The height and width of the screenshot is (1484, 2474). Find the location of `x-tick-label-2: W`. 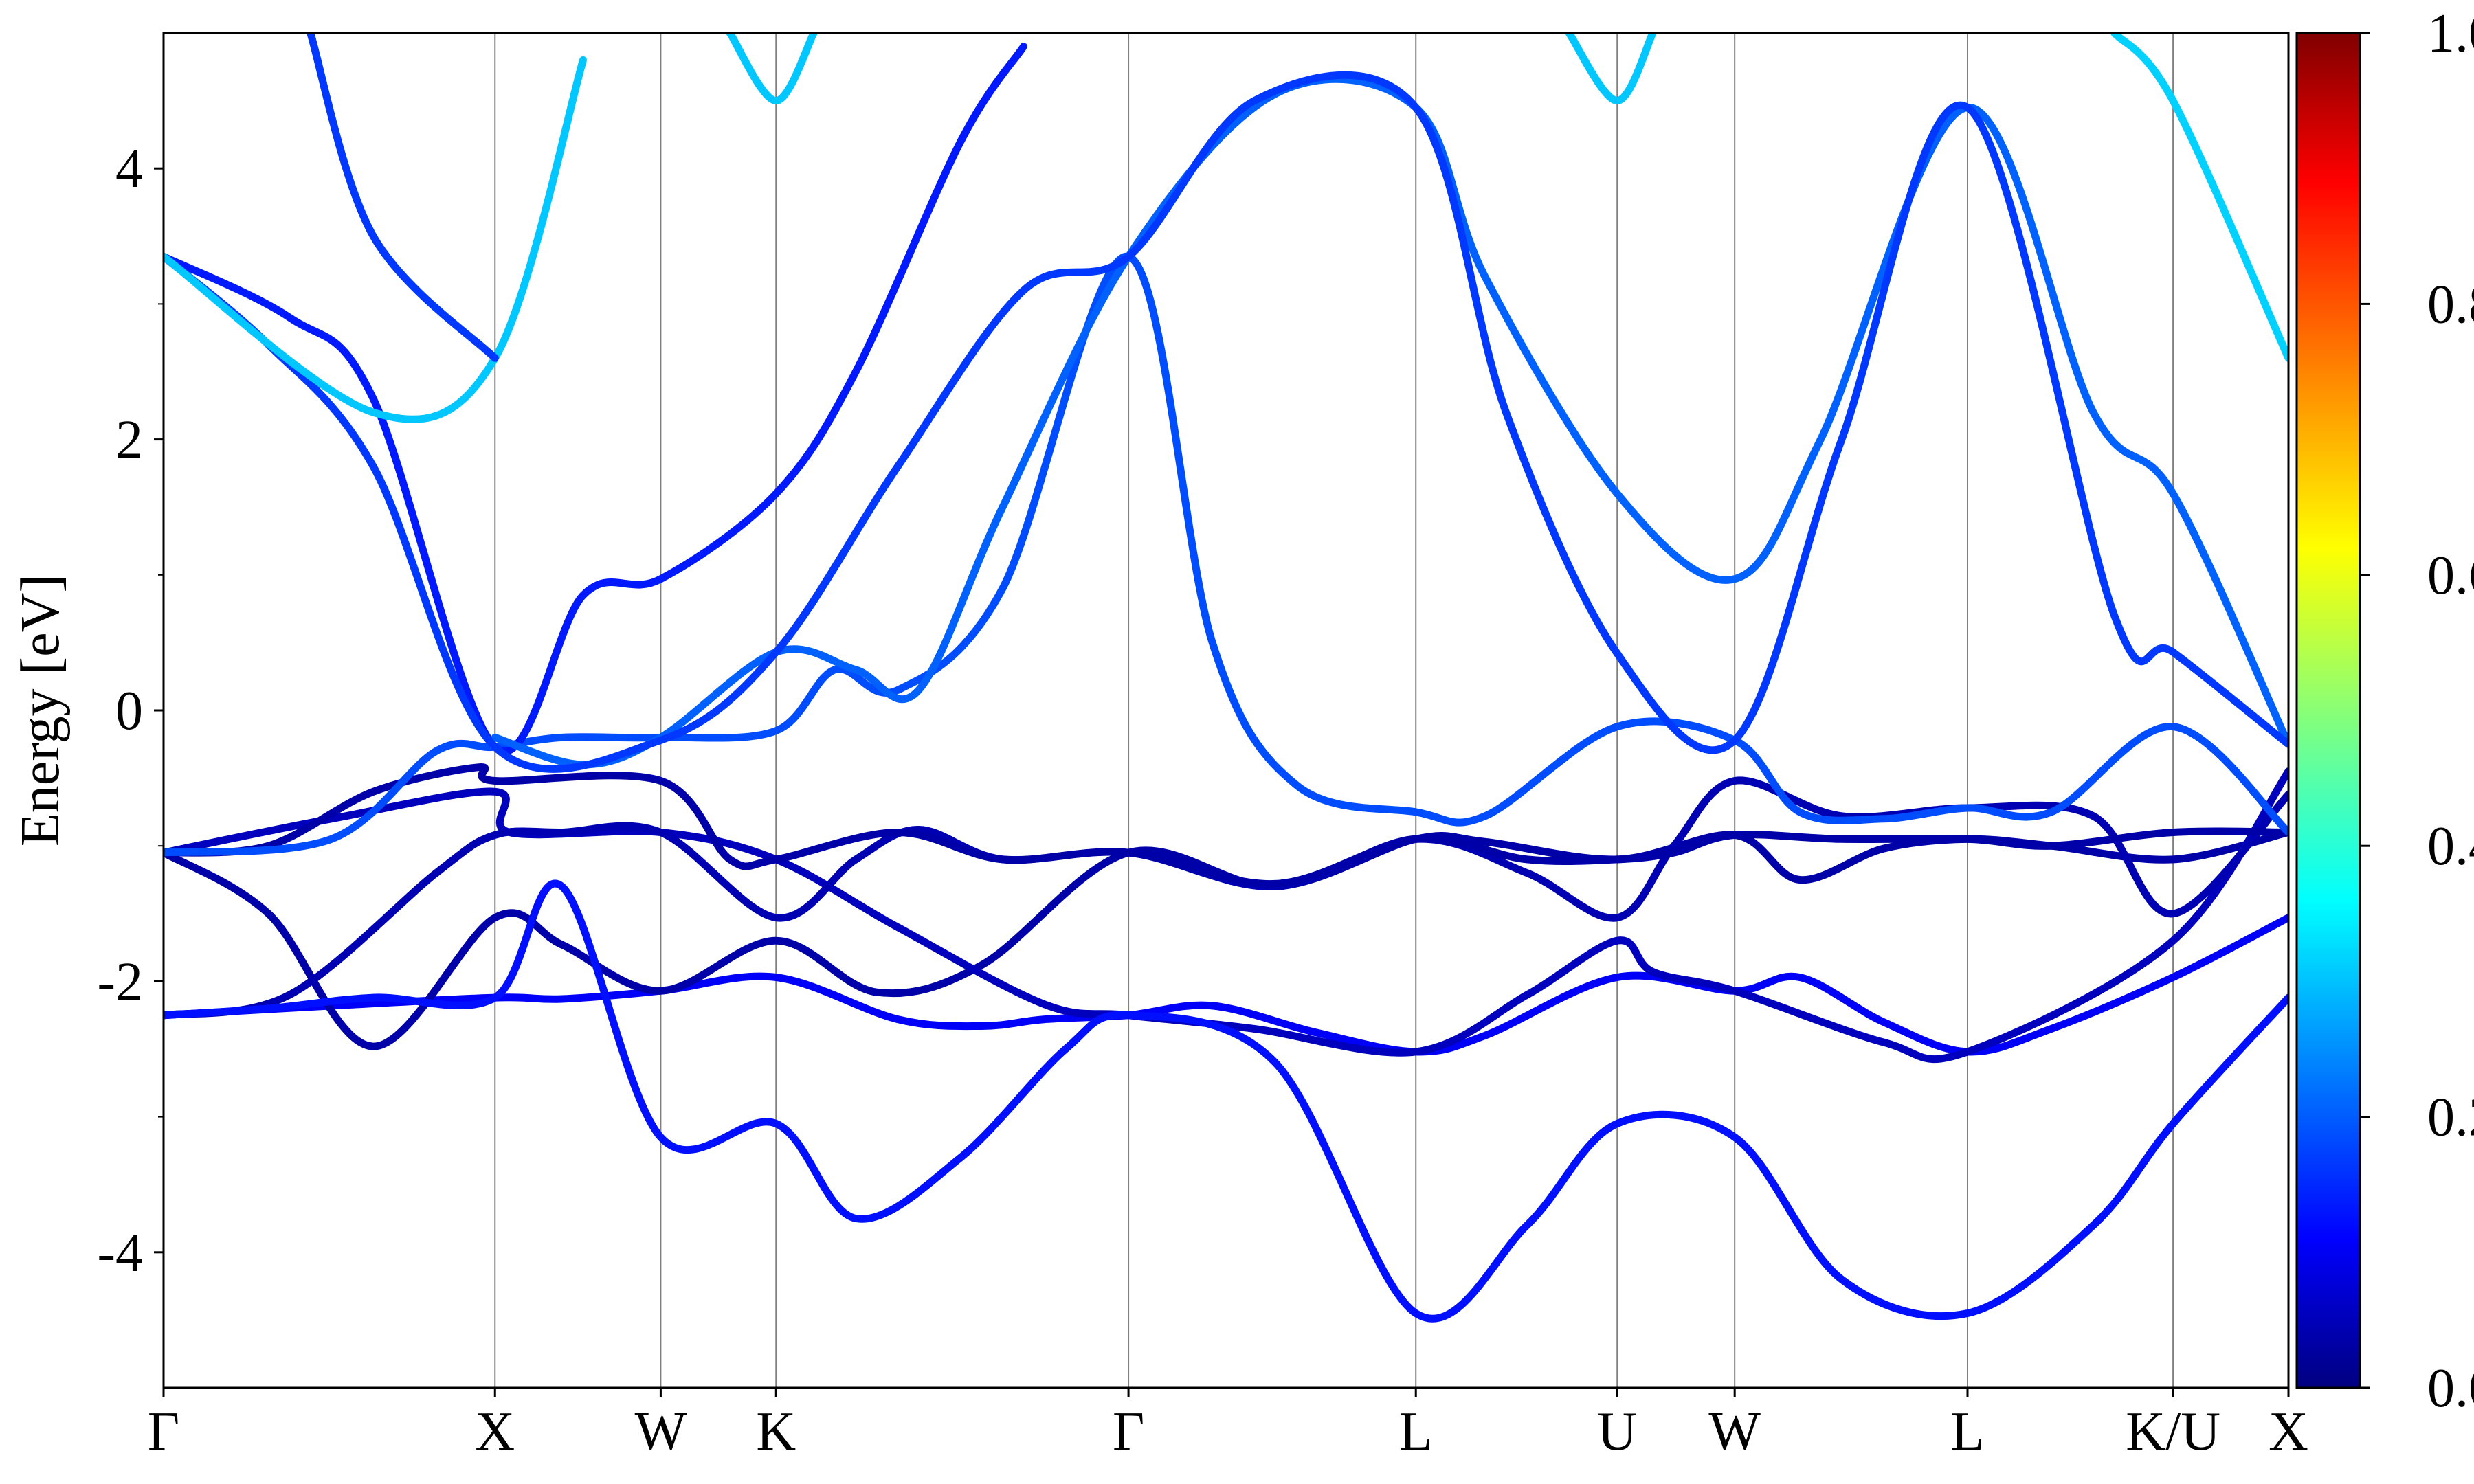

x-tick-label-2: W is located at coordinates (661, 1432).